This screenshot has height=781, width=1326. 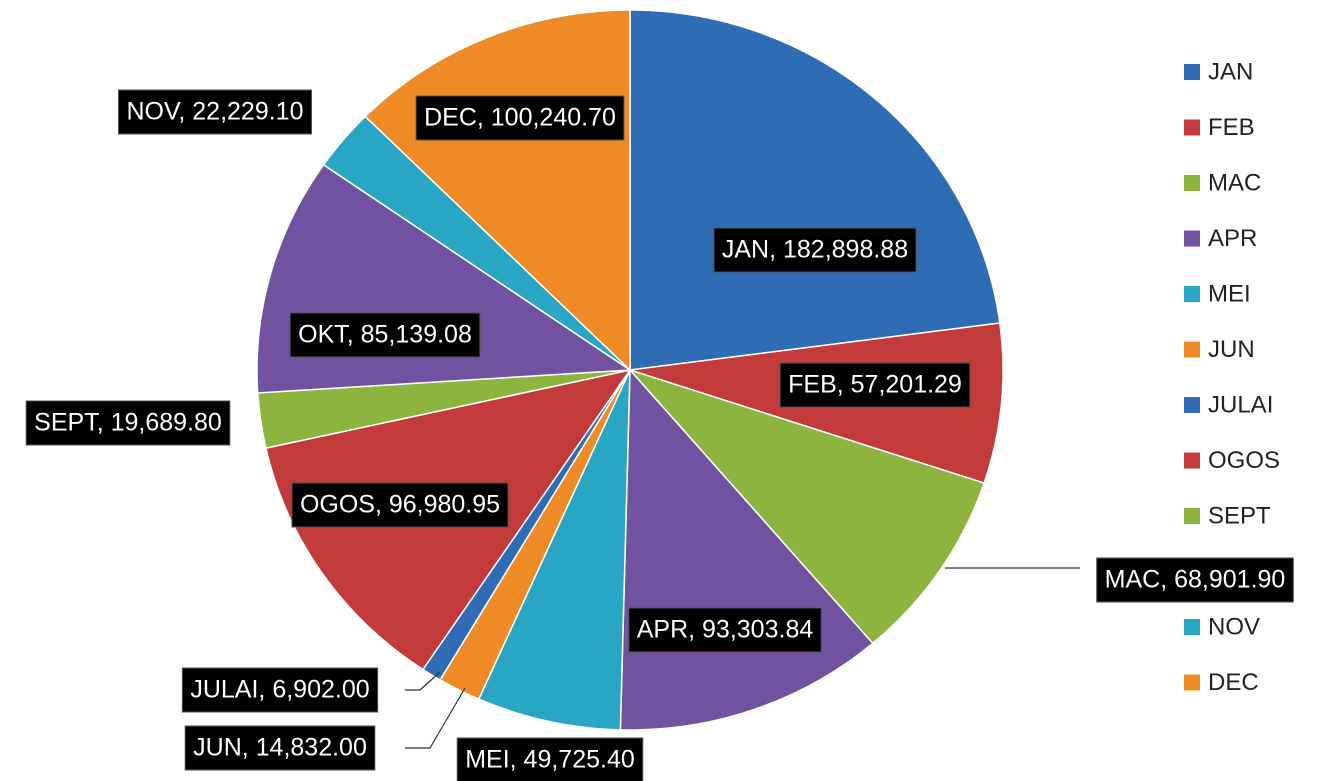 I want to click on data-label: JULAI, 6,902.00, so click(x=279, y=690).